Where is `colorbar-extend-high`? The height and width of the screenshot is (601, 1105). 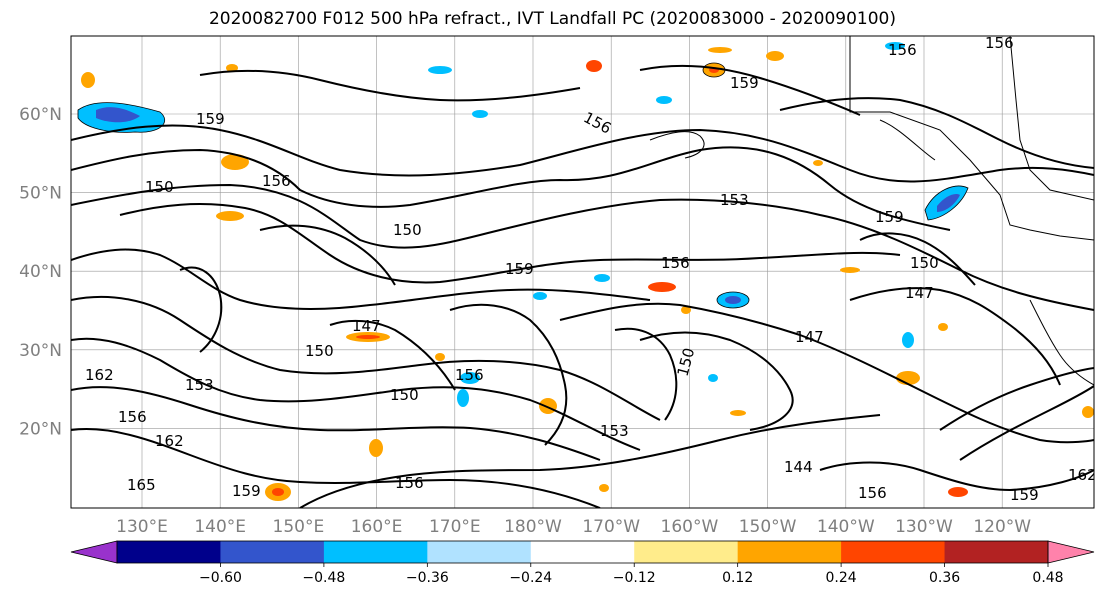
colorbar-extend-high is located at coordinates (1071, 552).